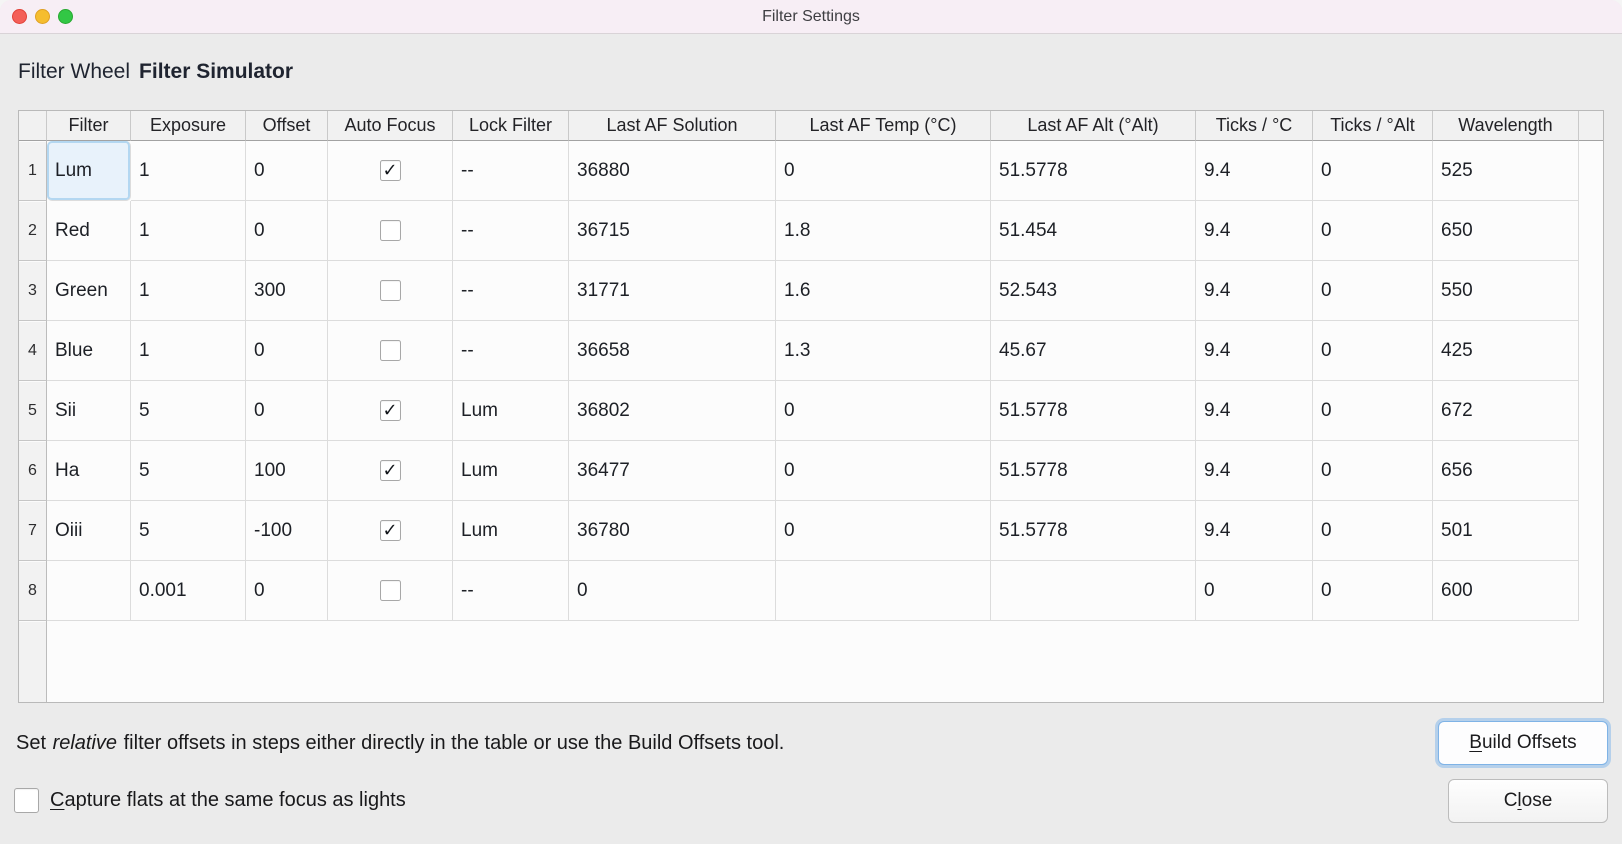  What do you see at coordinates (89, 471) in the screenshot?
I see `row-6-filter-cell: Ha` at bounding box center [89, 471].